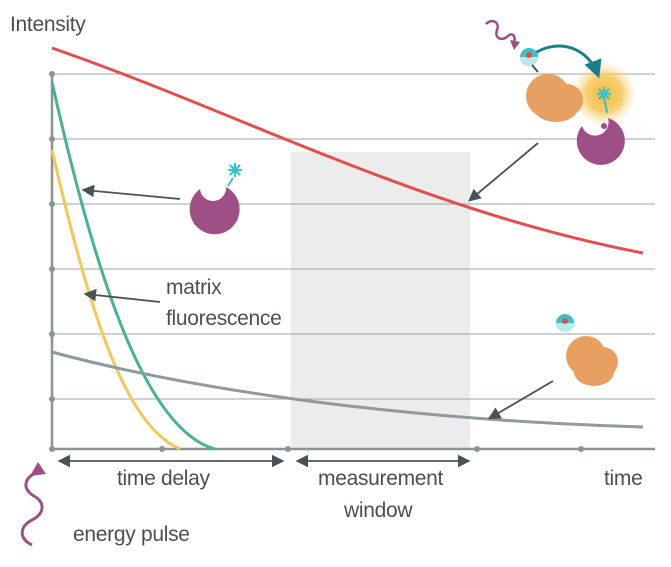  I want to click on matrix-fluorescence-label-line1: matrix, so click(194, 287).